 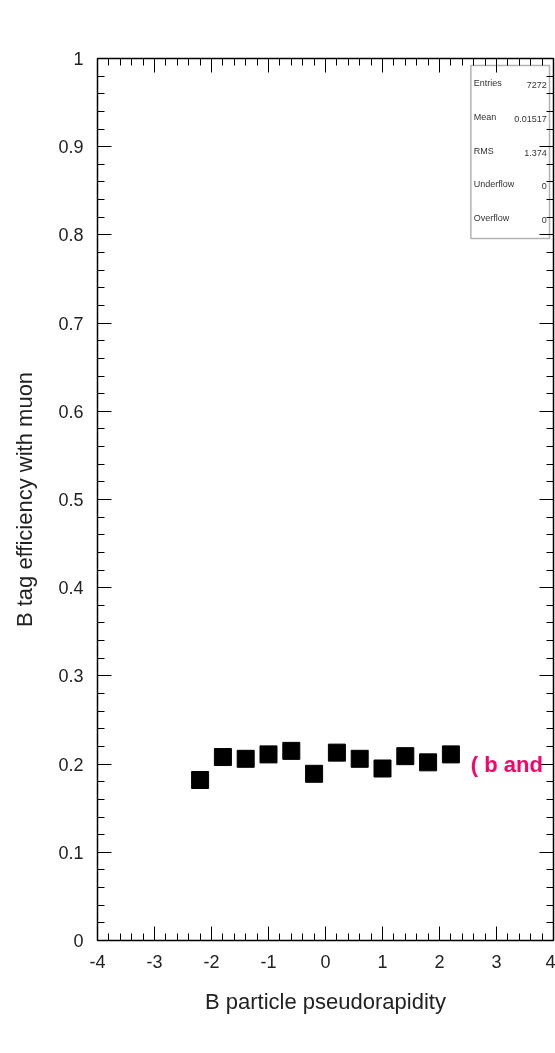 What do you see at coordinates (71, 235) in the screenshot?
I see `y-tick-label: 0.8` at bounding box center [71, 235].